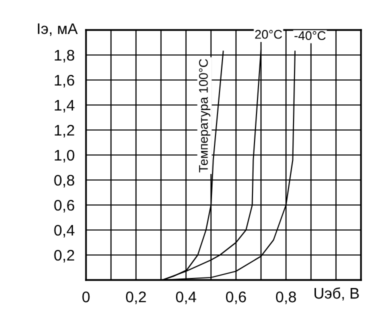 This screenshot has width=389, height=327. Describe the element at coordinates (310, 35) in the screenshot. I see `series-label: -40°C` at that location.